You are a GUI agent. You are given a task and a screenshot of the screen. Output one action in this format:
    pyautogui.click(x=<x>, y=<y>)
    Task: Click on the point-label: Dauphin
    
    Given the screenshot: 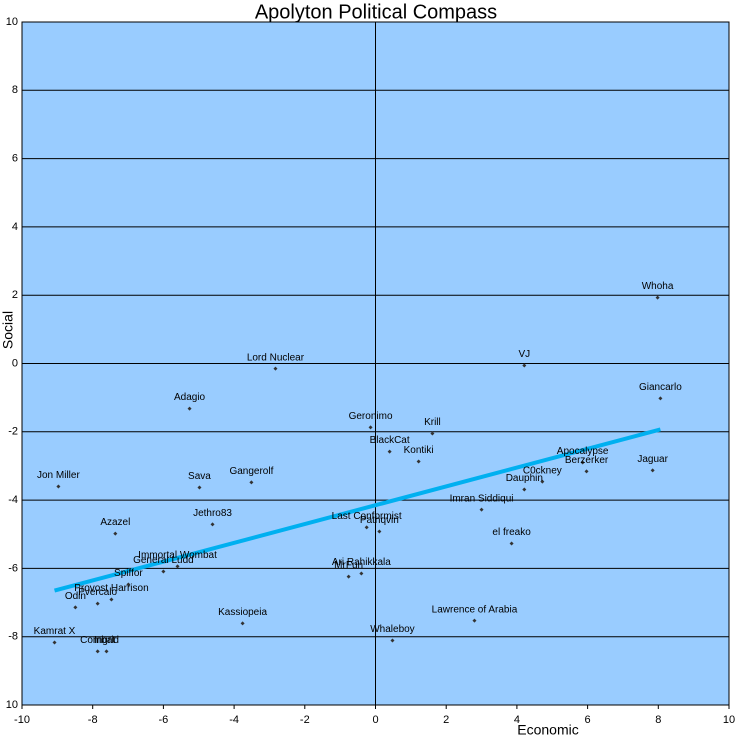 What is the action you would take?
    pyautogui.click(x=524, y=478)
    